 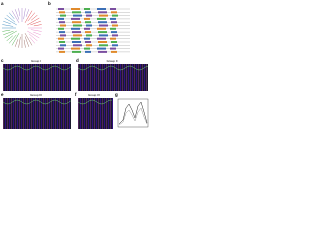 I want to click on panel-label: e, so click(x=2, y=94).